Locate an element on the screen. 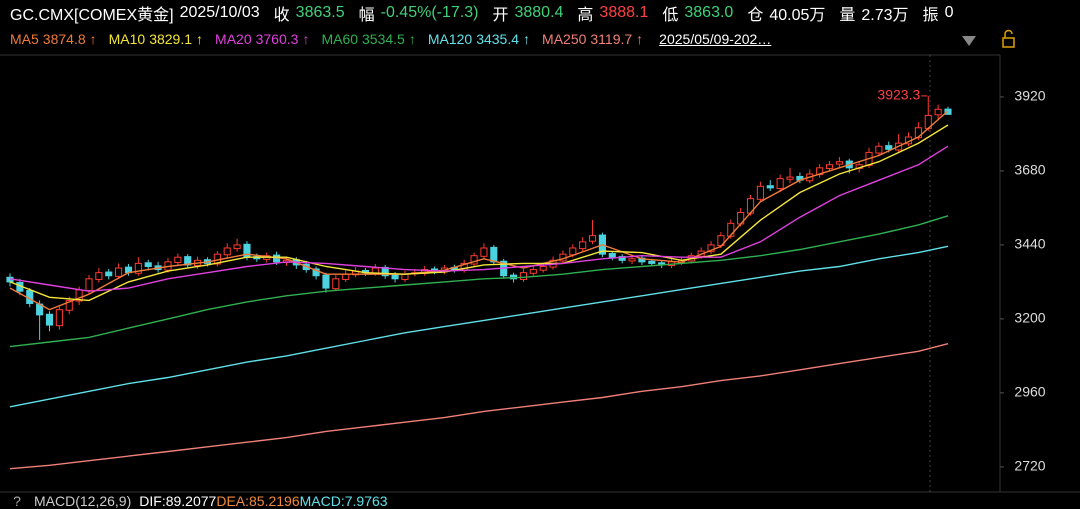  quote-field: GC.CMX[COMEX黄金] is located at coordinates (92, 15).